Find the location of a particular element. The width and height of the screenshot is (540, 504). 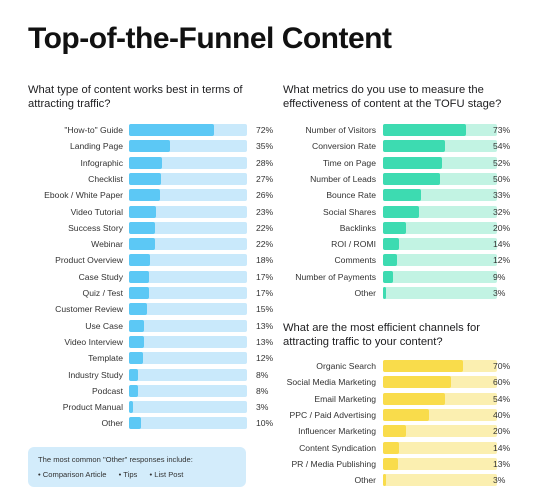

bar-label: Number of Leads is located at coordinates (343, 178).